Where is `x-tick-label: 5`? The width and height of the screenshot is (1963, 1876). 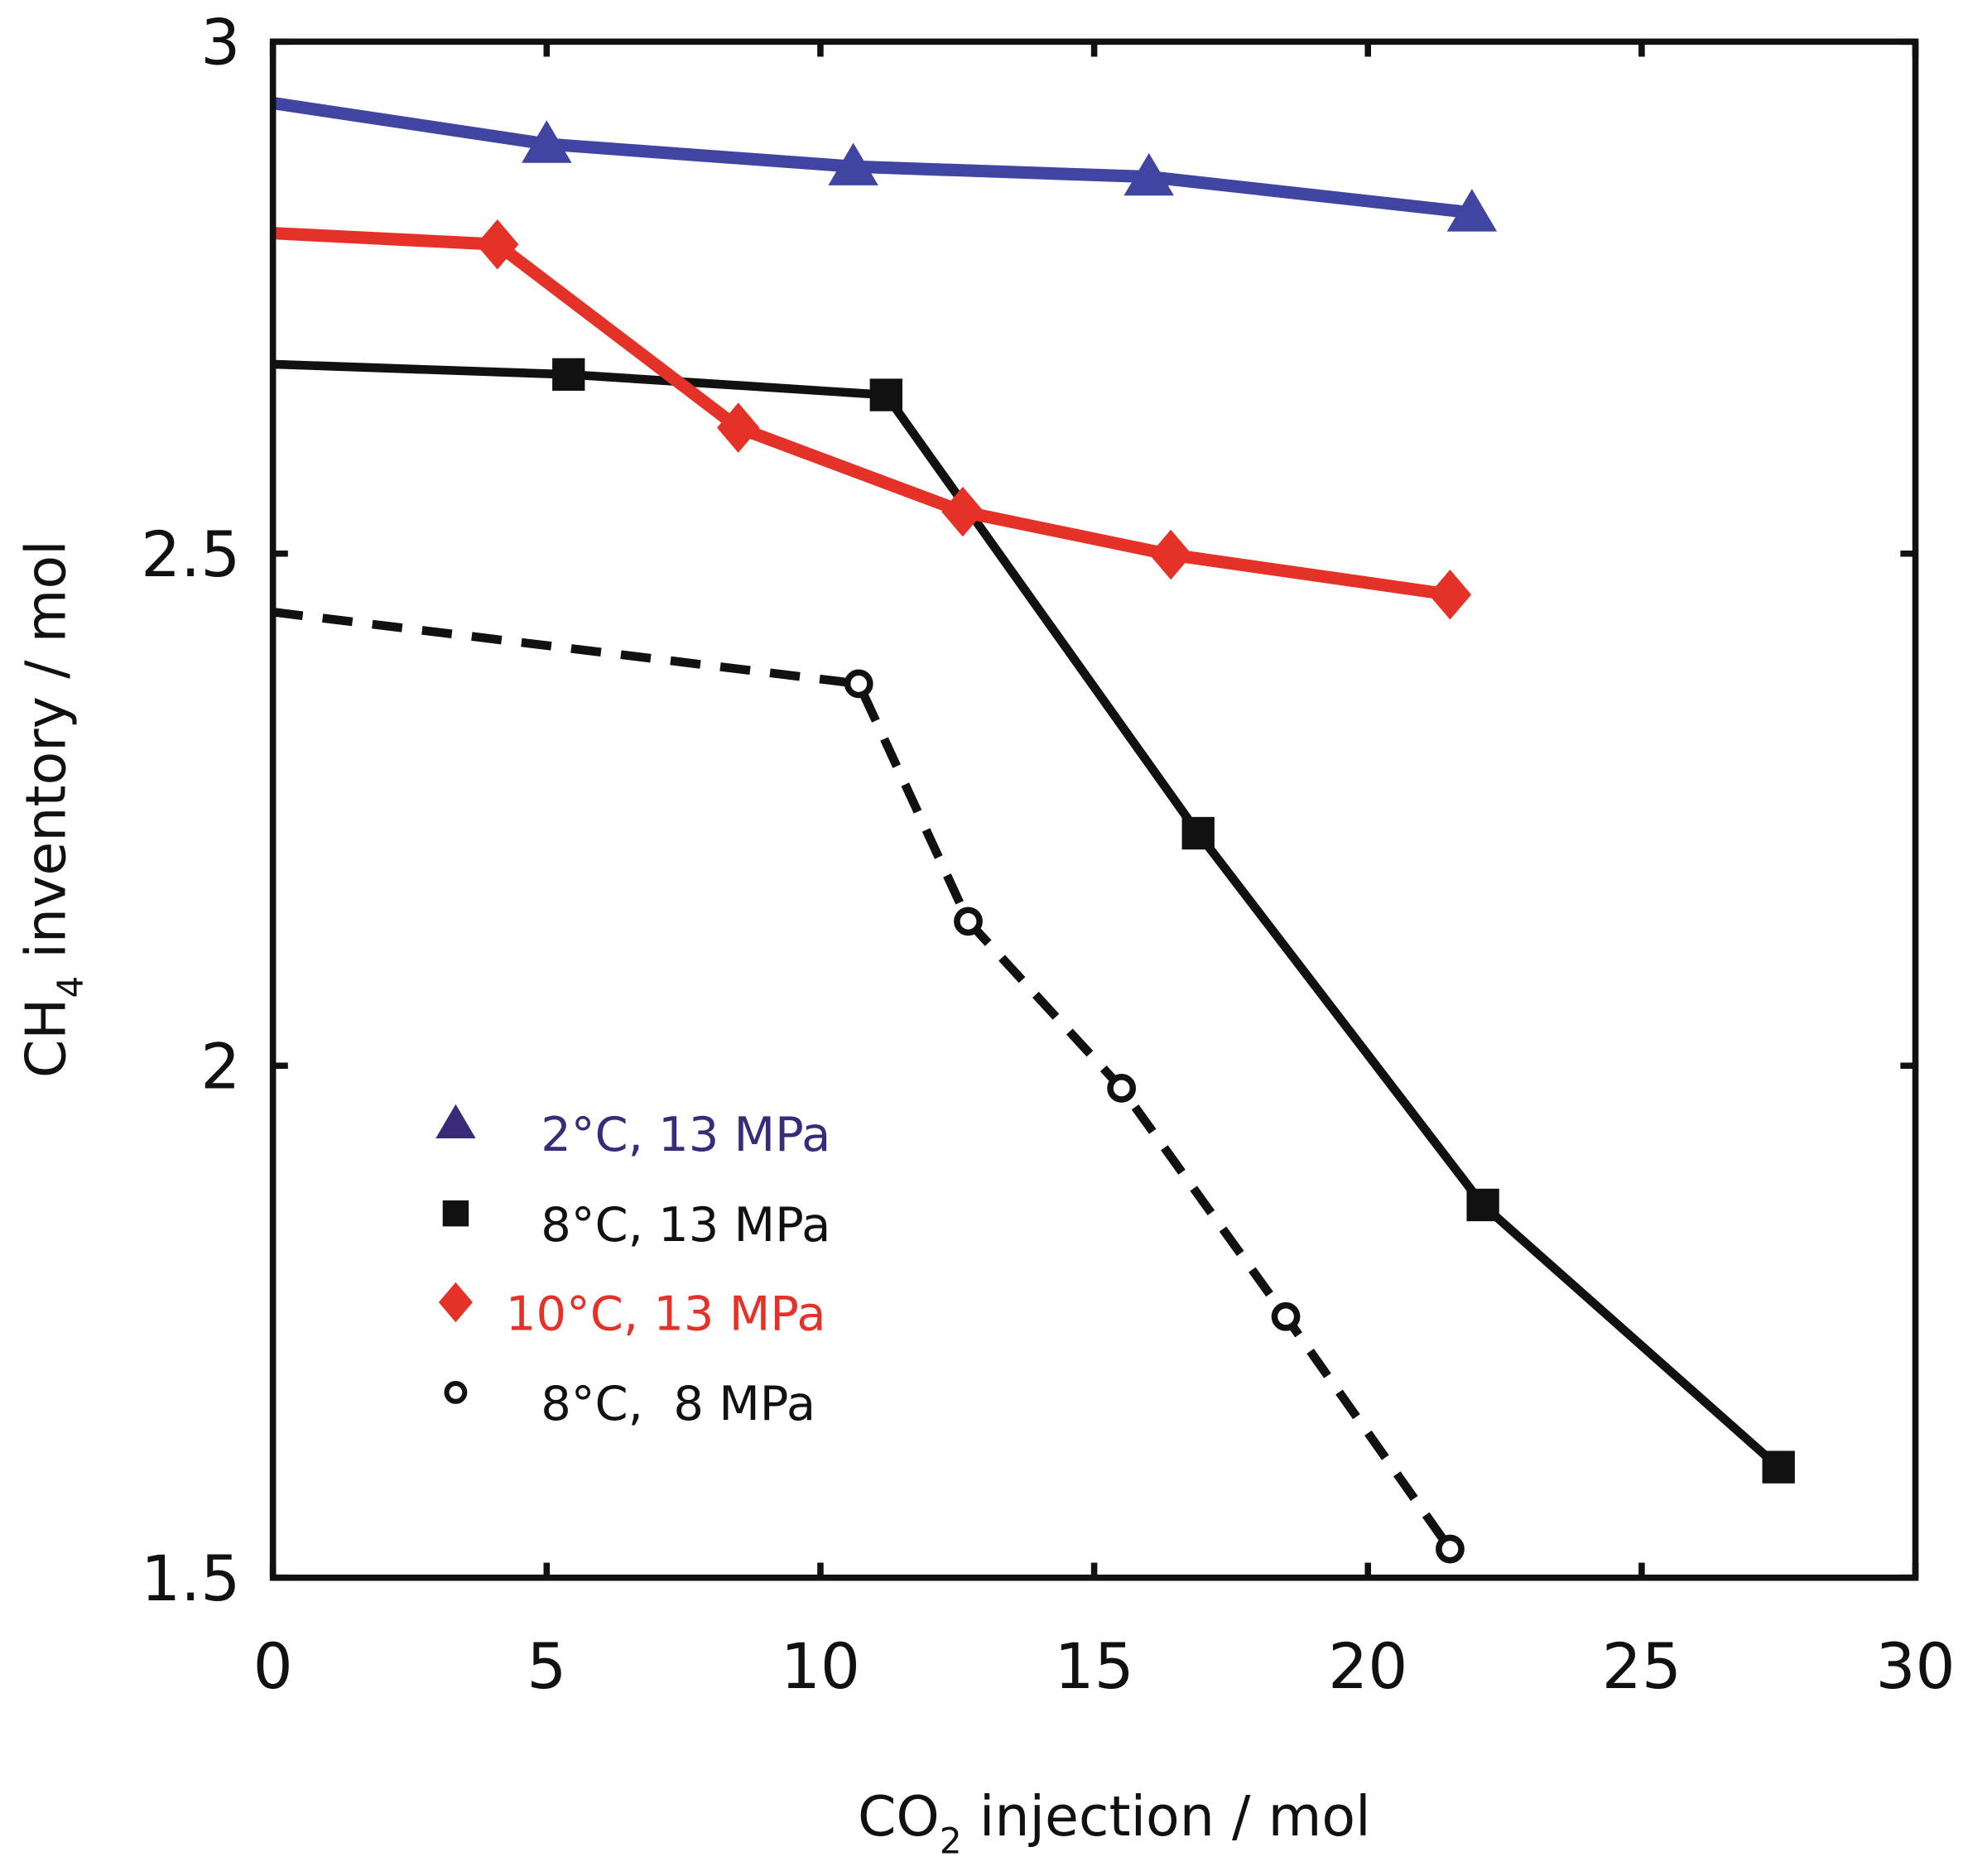 x-tick-label: 5 is located at coordinates (546, 1667).